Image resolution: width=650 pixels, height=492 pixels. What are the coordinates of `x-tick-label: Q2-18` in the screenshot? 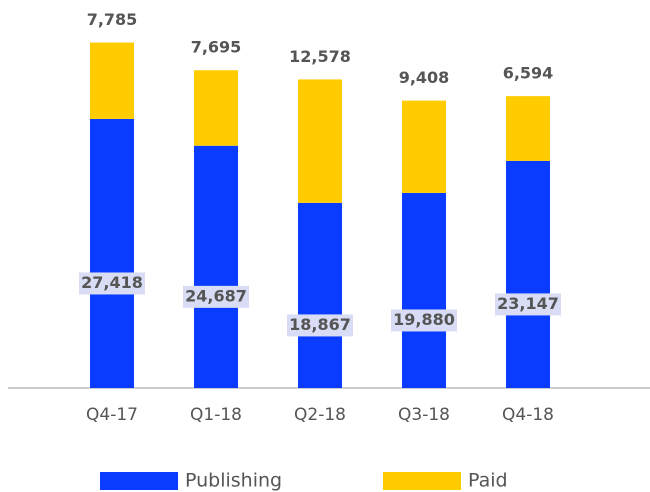 It's located at (320, 415).